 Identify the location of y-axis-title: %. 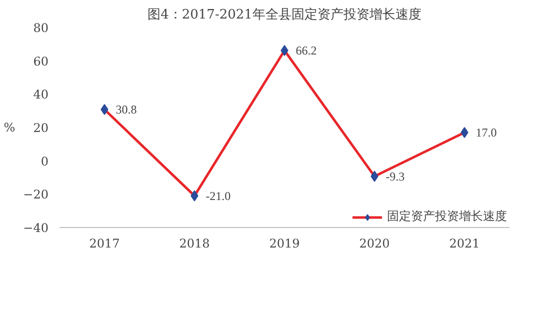
(10, 127).